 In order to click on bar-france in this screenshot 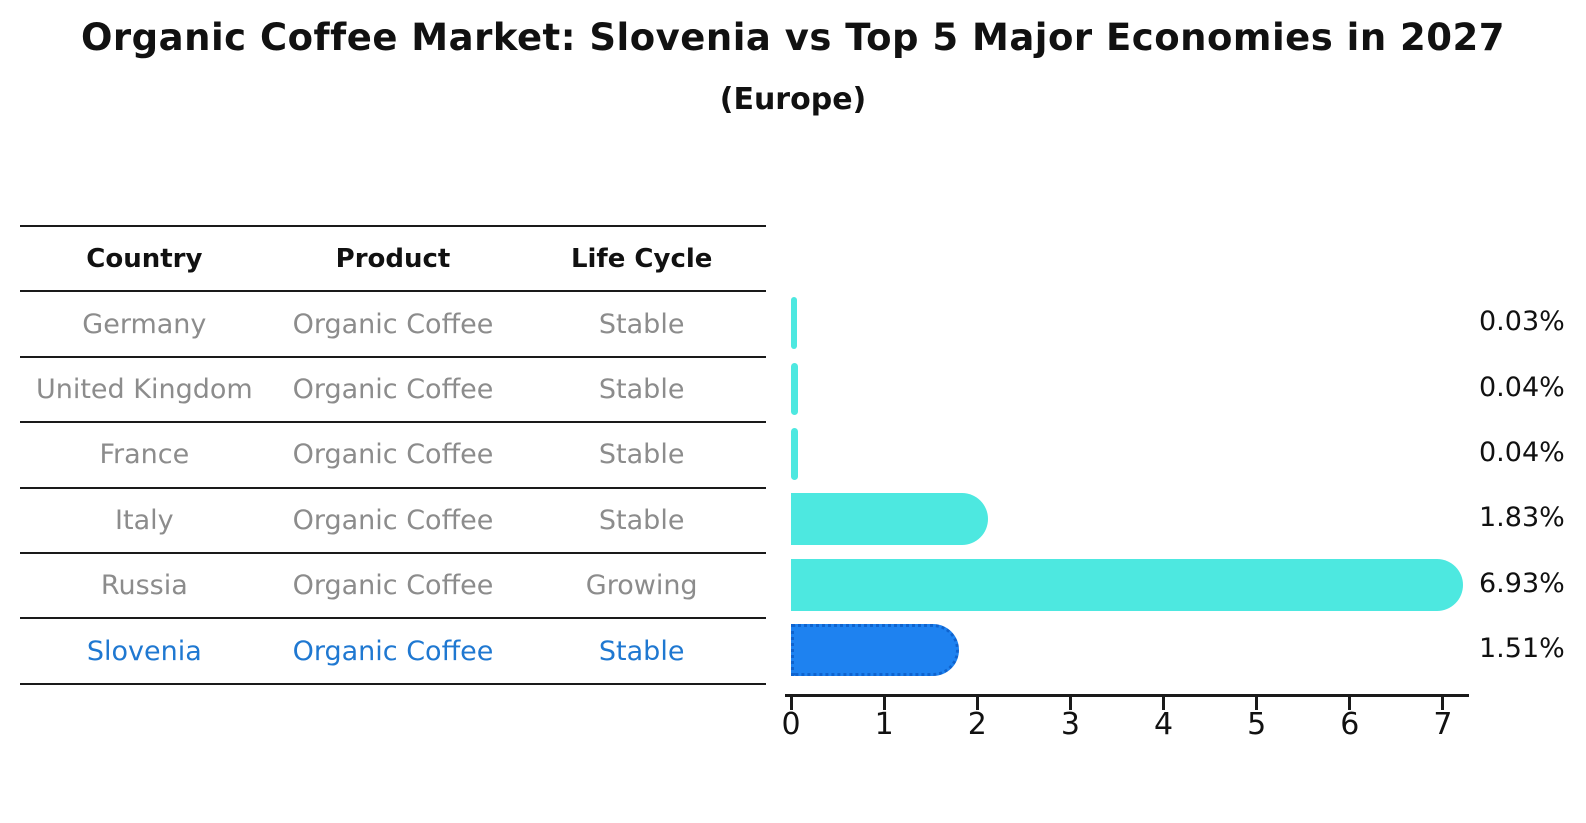, I will do `click(795, 454)`.